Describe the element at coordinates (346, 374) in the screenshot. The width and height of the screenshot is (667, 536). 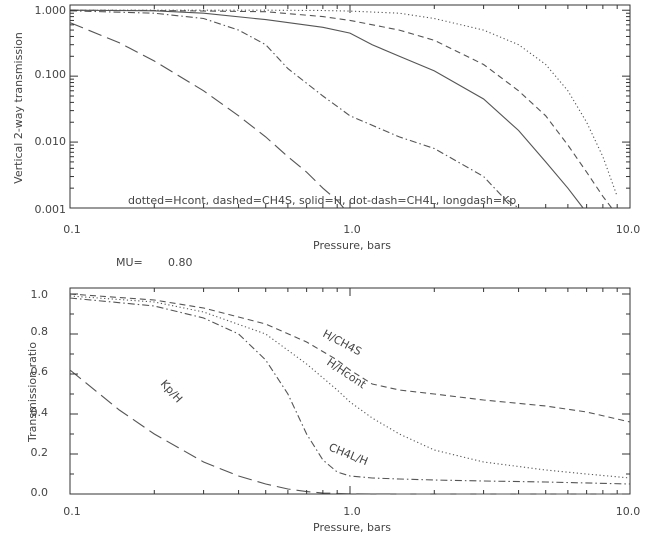
I see `annotation-h-hcont: H/Hcont` at that location.